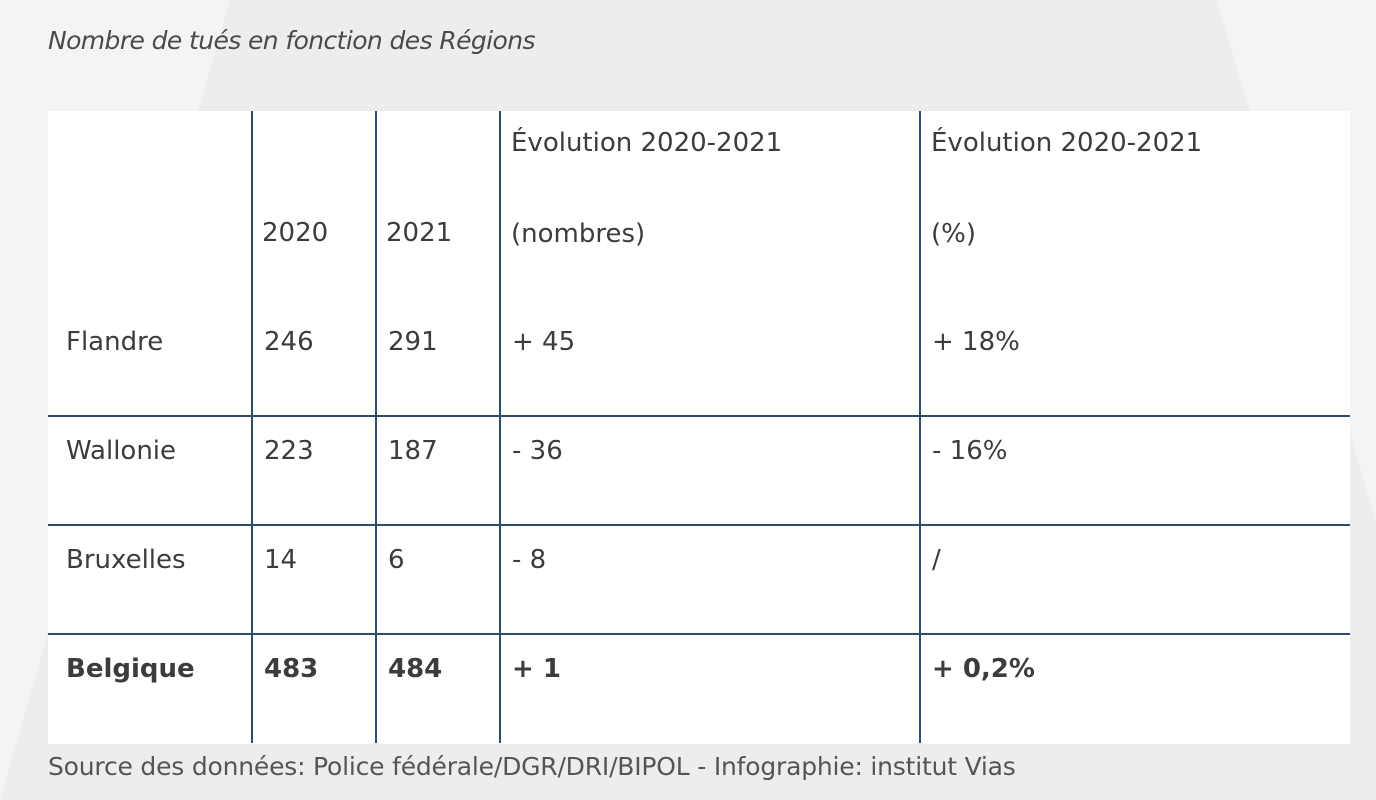 The height and width of the screenshot is (800, 1376). Describe the element at coordinates (647, 143) in the screenshot. I see `header-evolution-numbers-title: Évolution 2020-2021` at that location.